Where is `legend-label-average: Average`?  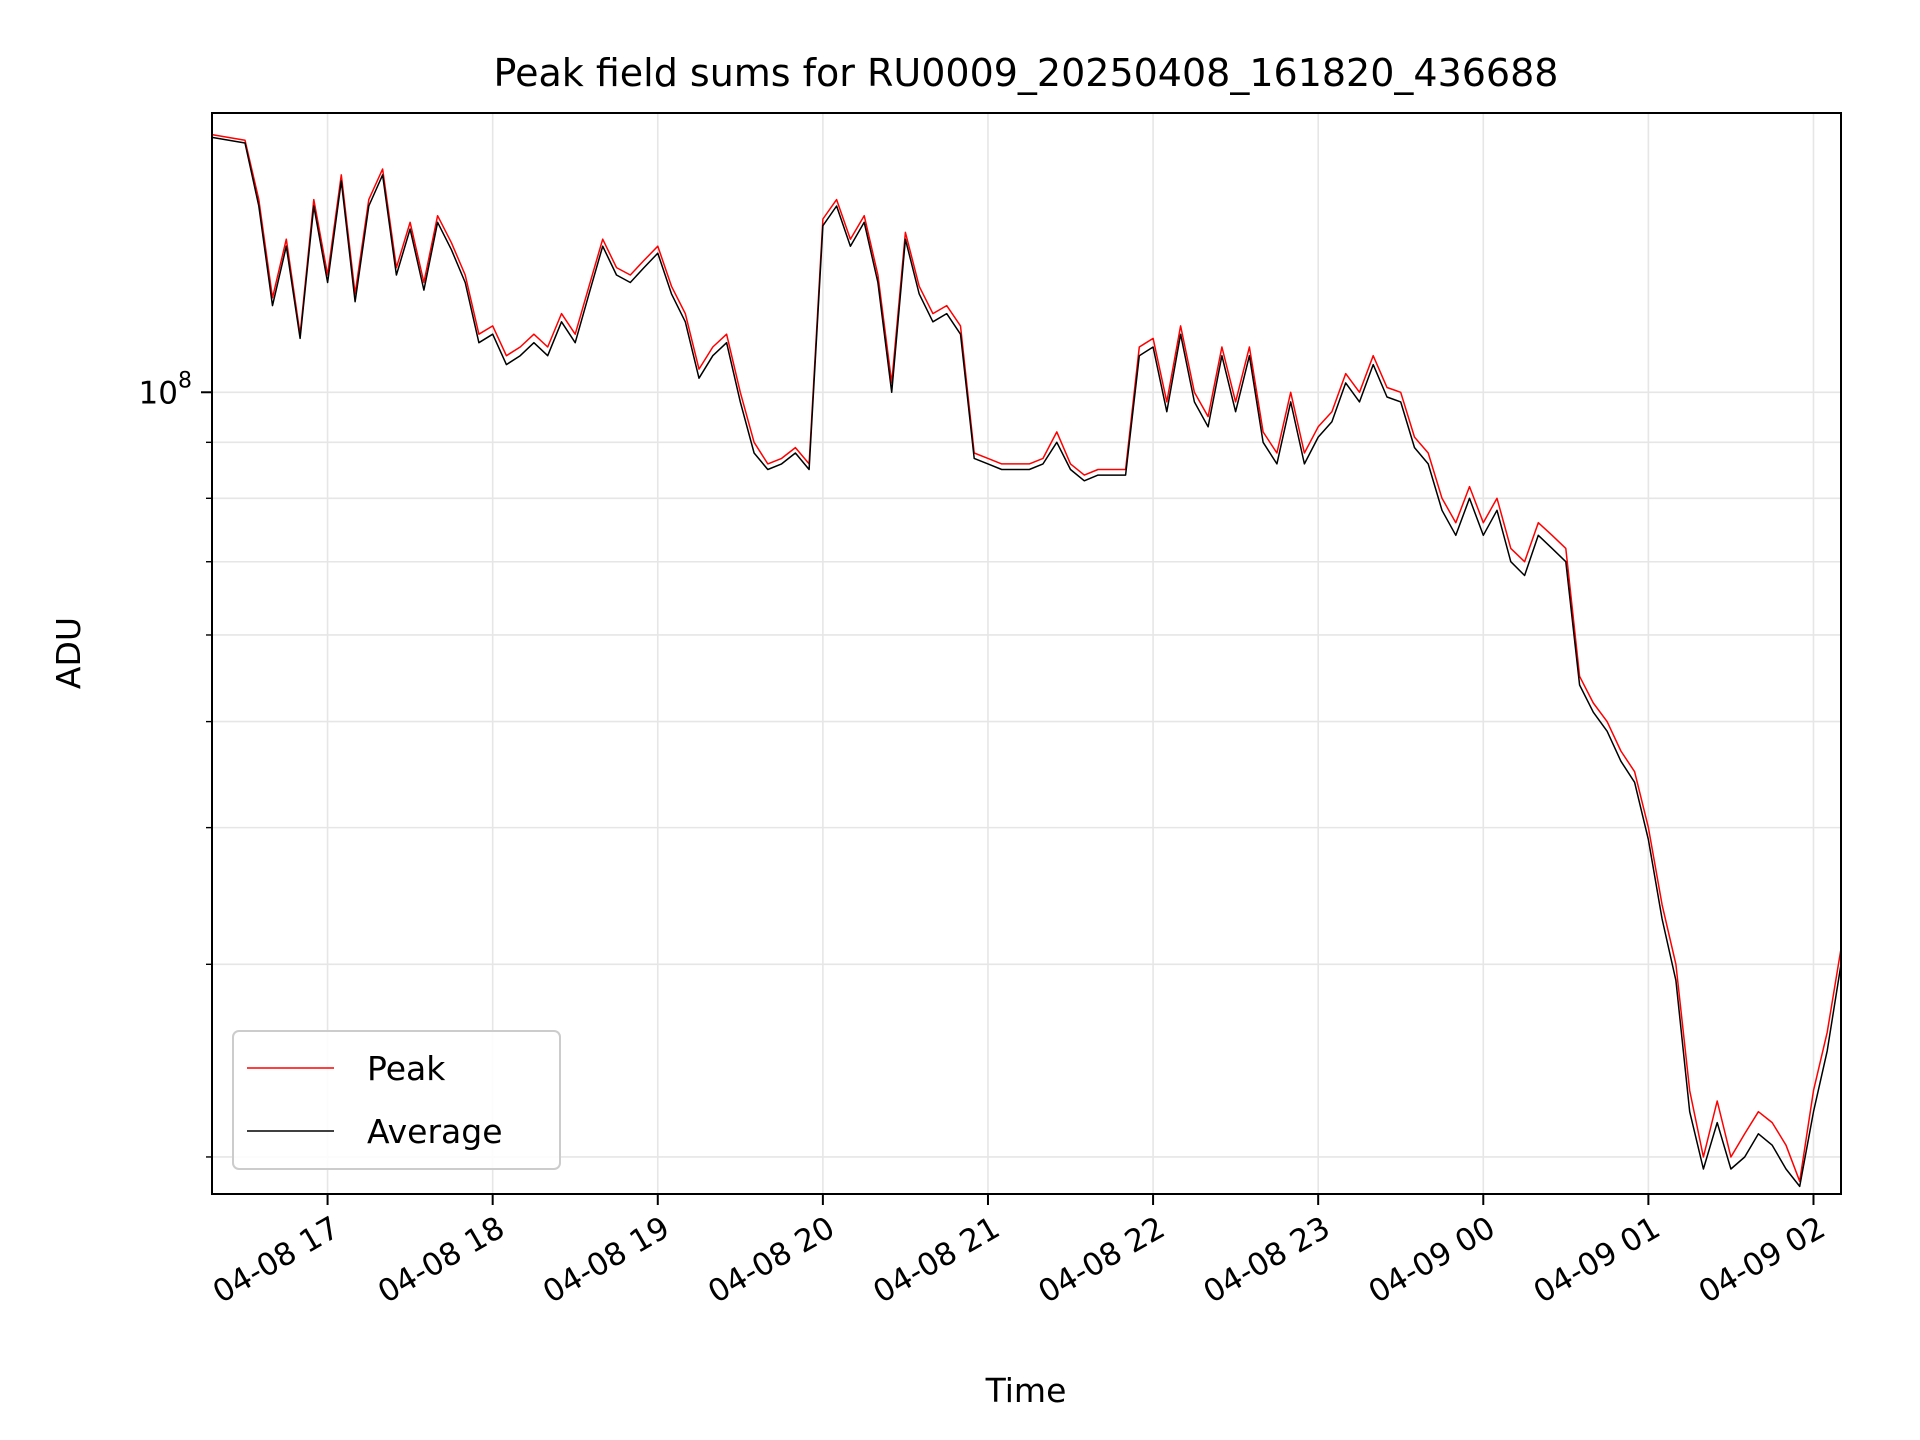
legend-label-average: Average is located at coordinates (435, 1131).